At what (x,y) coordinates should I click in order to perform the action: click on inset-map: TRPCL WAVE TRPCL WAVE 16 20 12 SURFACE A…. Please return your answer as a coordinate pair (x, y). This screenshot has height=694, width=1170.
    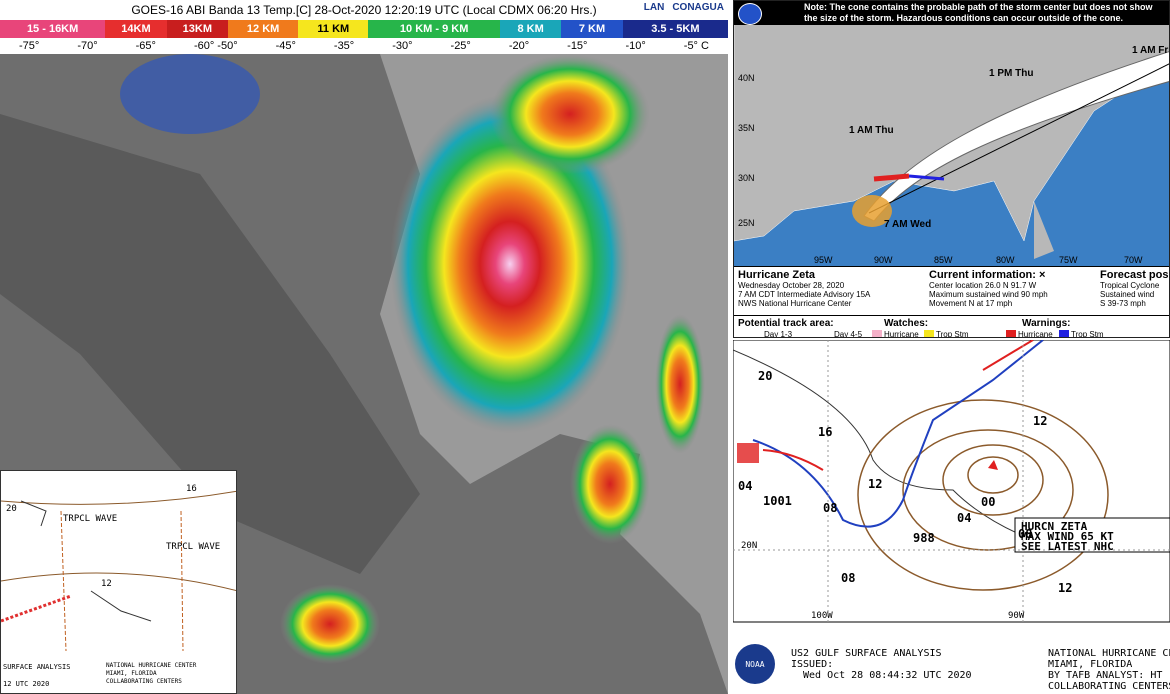
    Looking at the image, I should click on (118, 582).